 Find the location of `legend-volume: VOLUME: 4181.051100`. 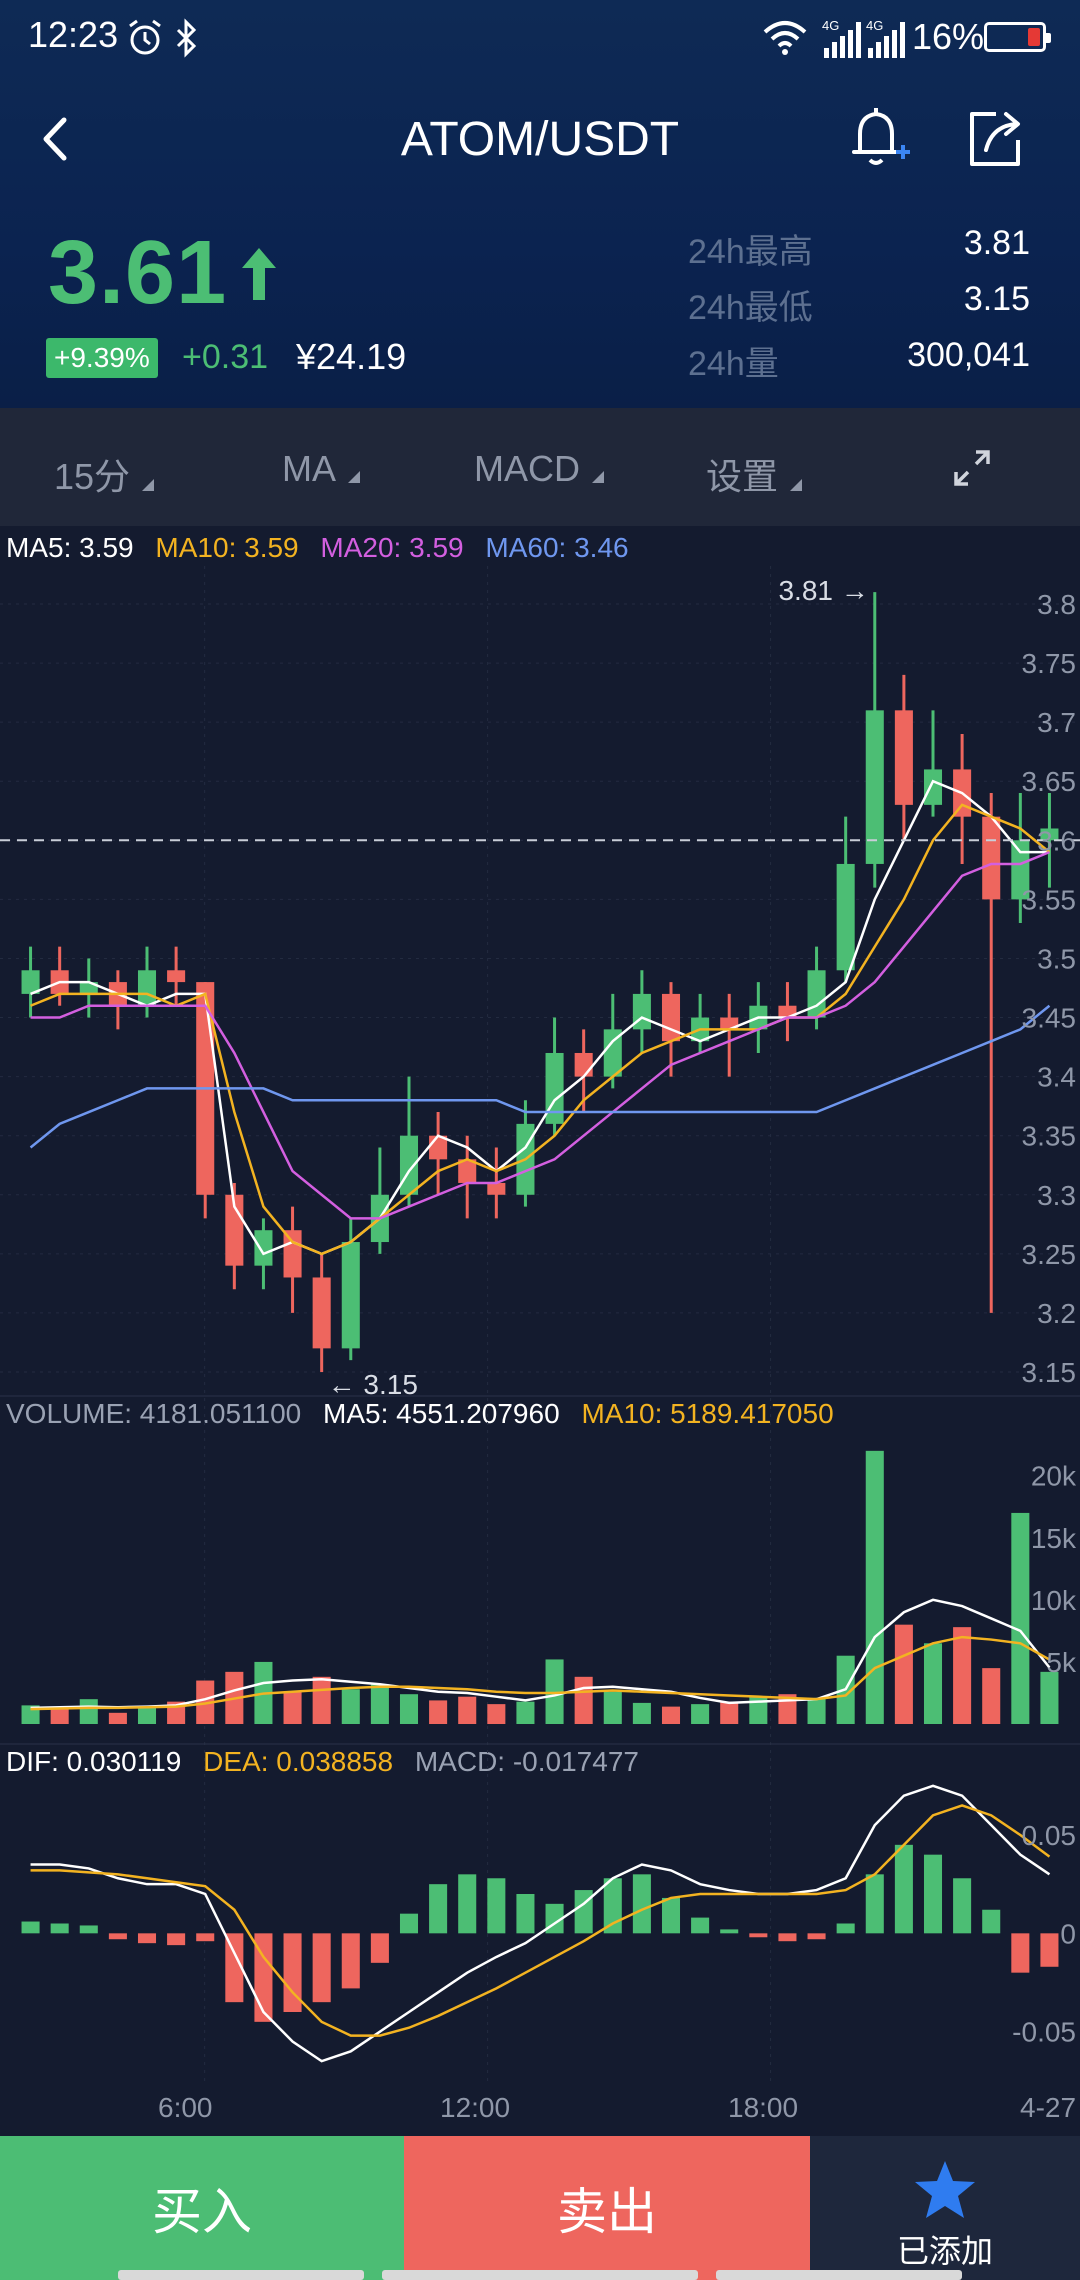

legend-volume: VOLUME: 4181.051100 is located at coordinates (154, 1413).